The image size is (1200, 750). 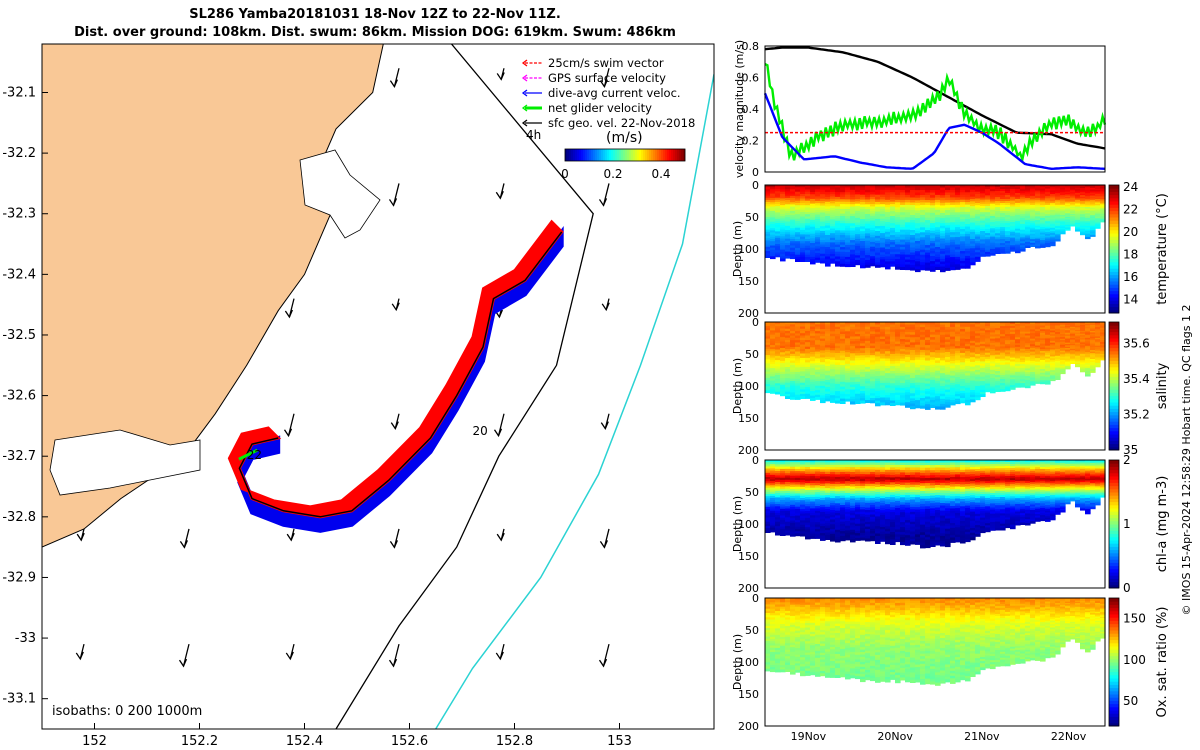 I want to click on profile-colorbar-cell, so click(x=1114, y=336).